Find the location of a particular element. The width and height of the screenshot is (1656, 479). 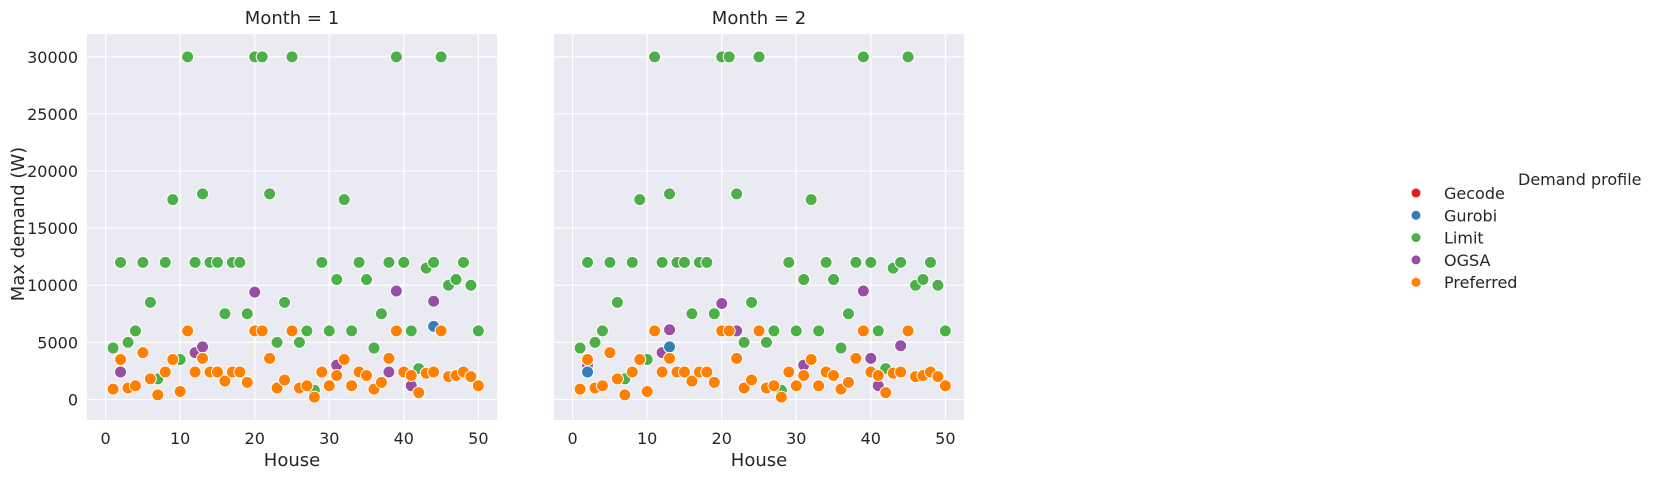

y-tick-labels: 0 5000 10000 15000 20000 25000 30000 is located at coordinates (52, 229).